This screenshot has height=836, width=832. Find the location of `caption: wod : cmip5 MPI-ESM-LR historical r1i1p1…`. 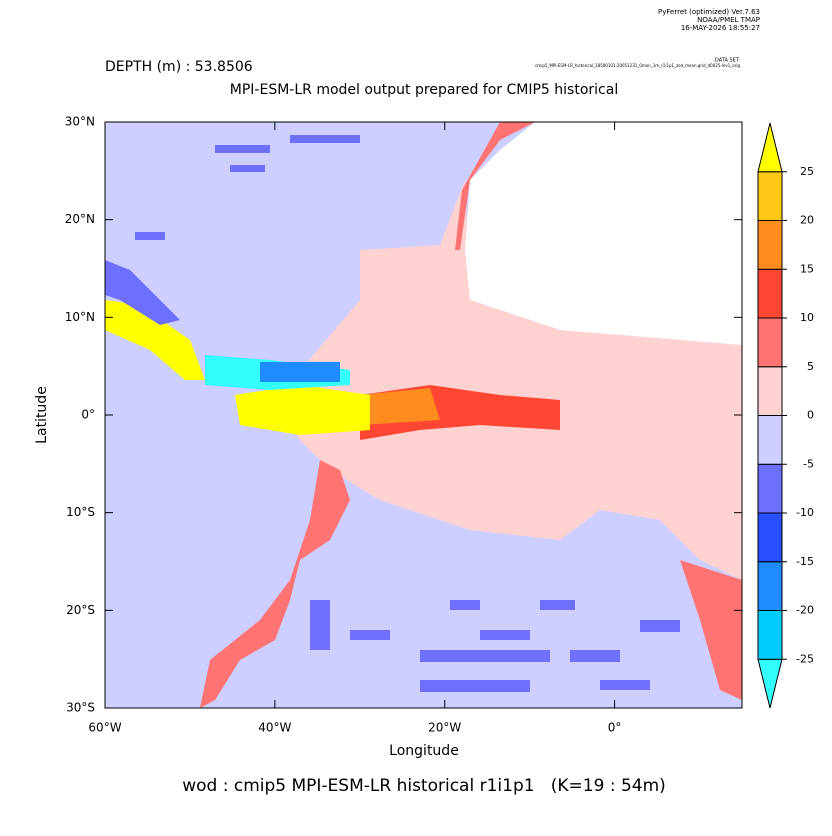

caption: wod : cmip5 MPI-ESM-LR historical r1i1p1… is located at coordinates (424, 786).